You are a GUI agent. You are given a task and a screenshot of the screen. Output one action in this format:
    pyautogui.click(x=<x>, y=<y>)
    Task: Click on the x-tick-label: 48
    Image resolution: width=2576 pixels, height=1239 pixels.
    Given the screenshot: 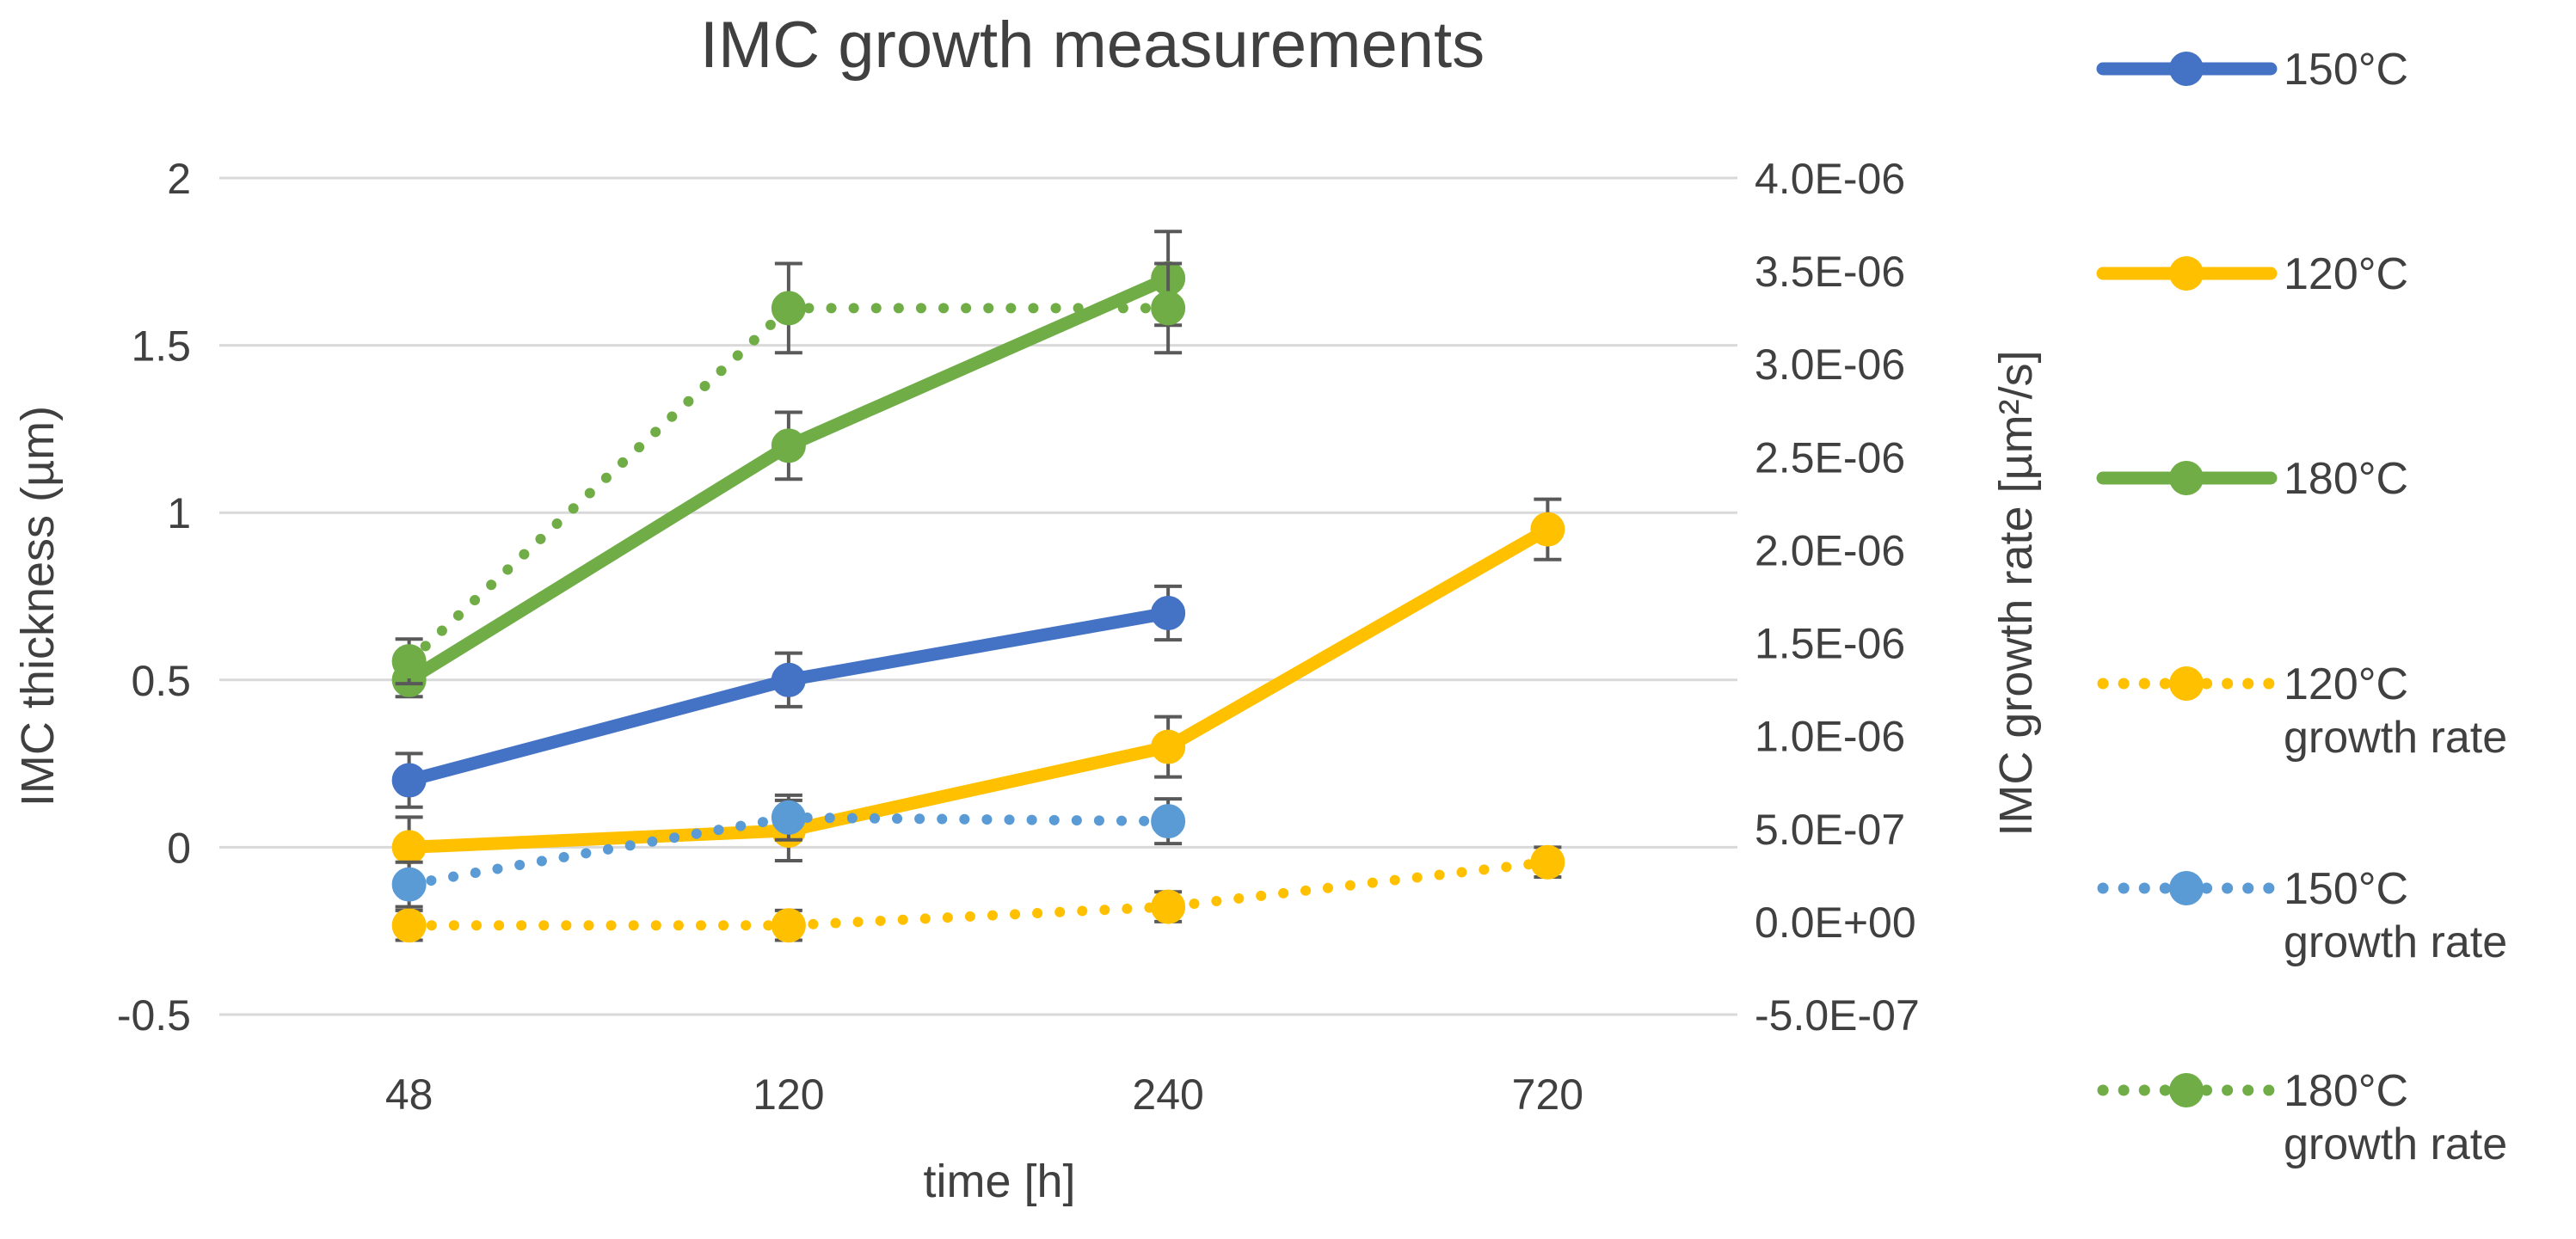 What is the action you would take?
    pyautogui.click(x=409, y=1094)
    